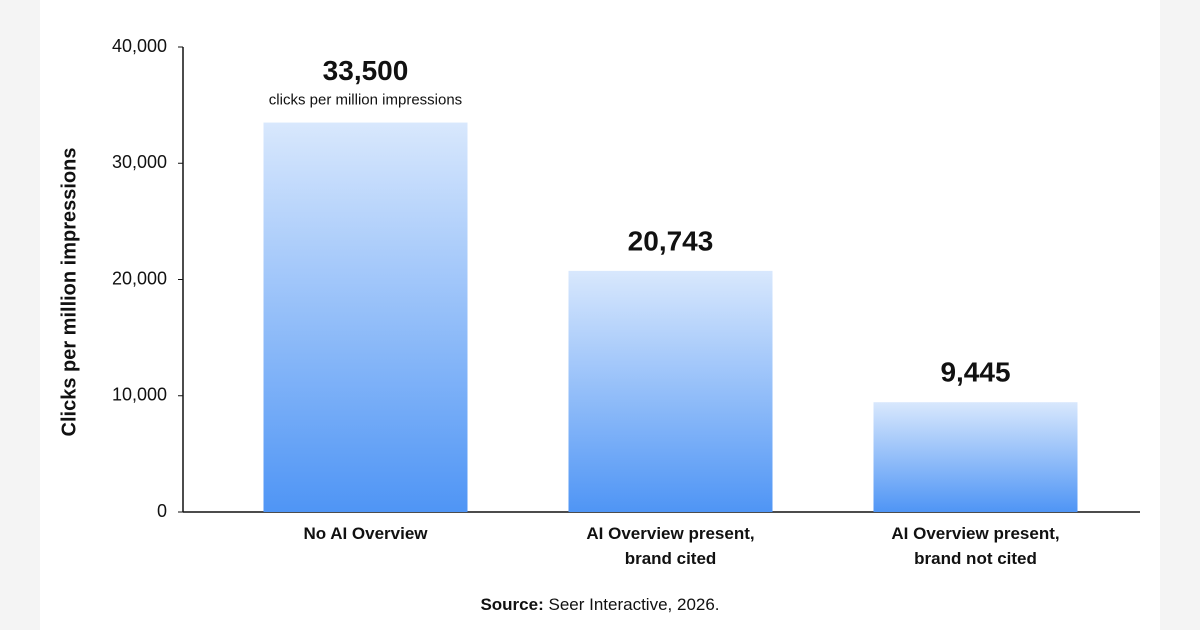 This screenshot has width=1200, height=630. I want to click on x-tick-label: No AI Overview, so click(365, 533).